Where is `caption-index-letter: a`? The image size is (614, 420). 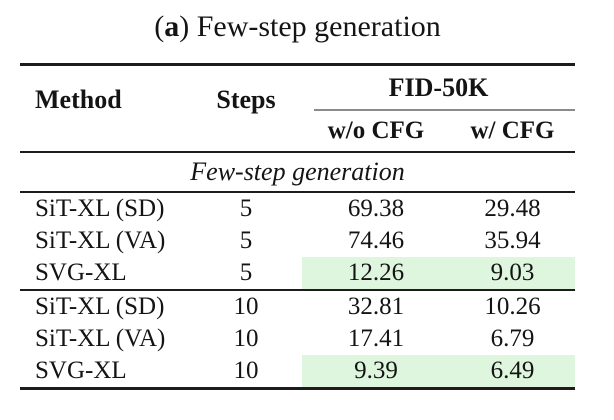 caption-index-letter: a is located at coordinates (172, 26).